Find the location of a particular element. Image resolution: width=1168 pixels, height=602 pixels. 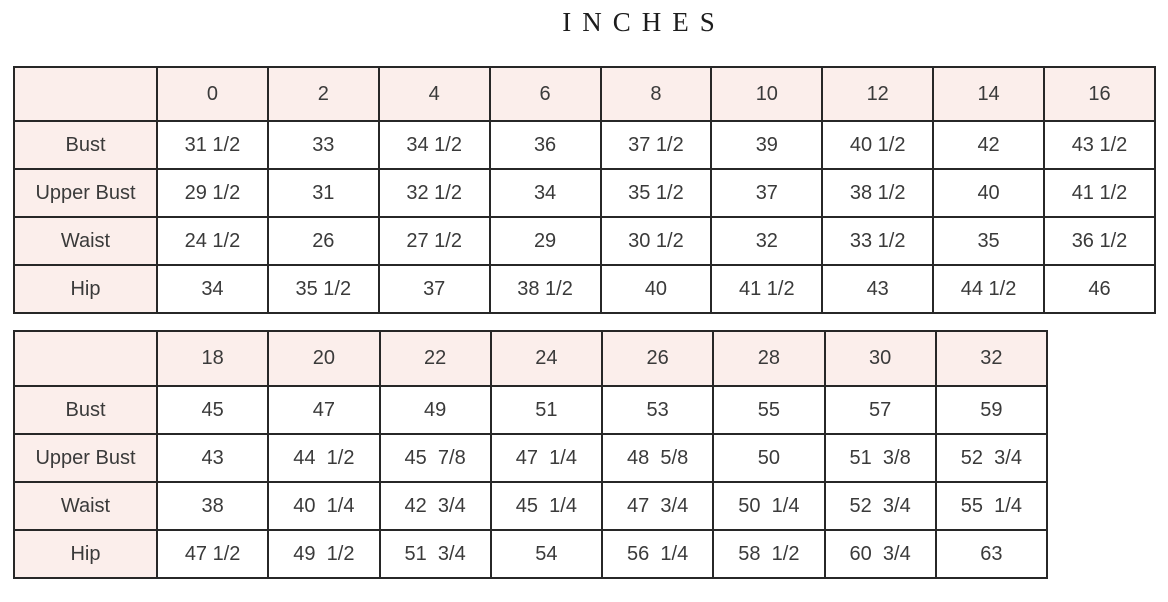

value-cell: 58 1/2 is located at coordinates (769, 554).